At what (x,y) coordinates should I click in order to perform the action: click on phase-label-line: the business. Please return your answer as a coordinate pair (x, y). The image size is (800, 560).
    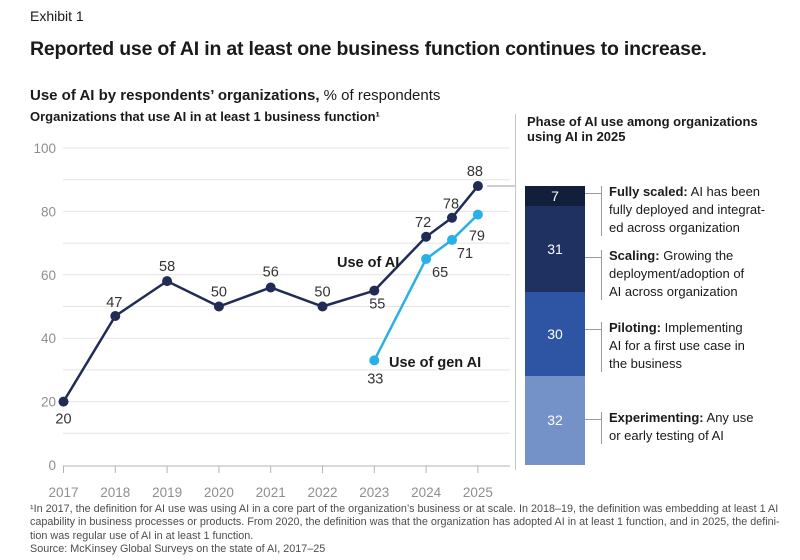
    Looking at the image, I should click on (645, 363).